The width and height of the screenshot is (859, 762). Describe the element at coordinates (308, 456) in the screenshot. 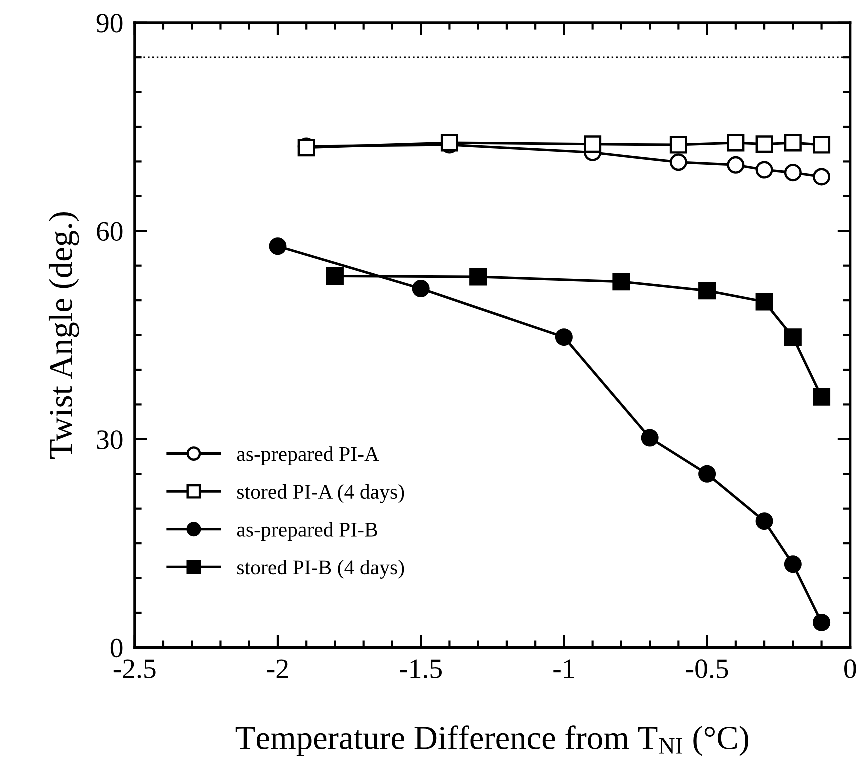

I see `legend-label: as-prepared PI-A` at that location.